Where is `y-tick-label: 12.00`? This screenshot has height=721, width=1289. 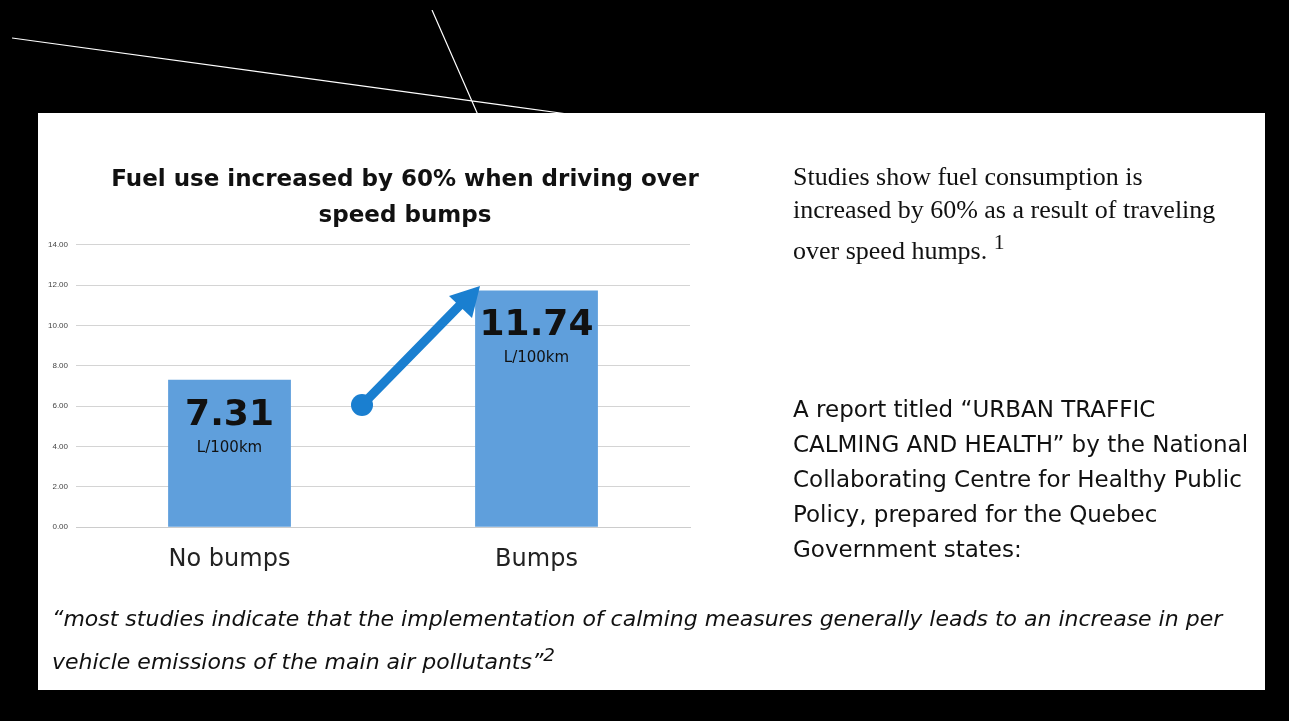
y-tick-label: 12.00 is located at coordinates (58, 285).